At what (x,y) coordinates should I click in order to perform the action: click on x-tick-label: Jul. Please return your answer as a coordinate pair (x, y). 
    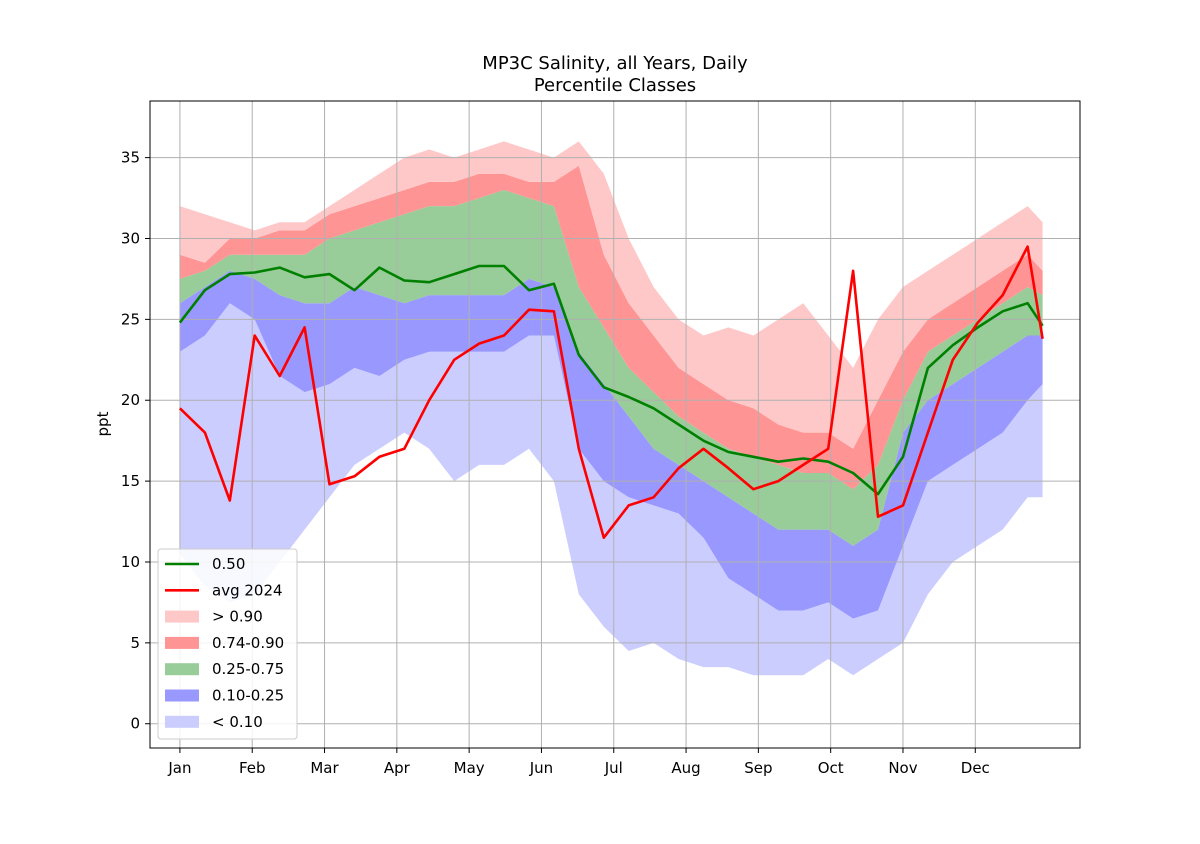
    Looking at the image, I should click on (613, 768).